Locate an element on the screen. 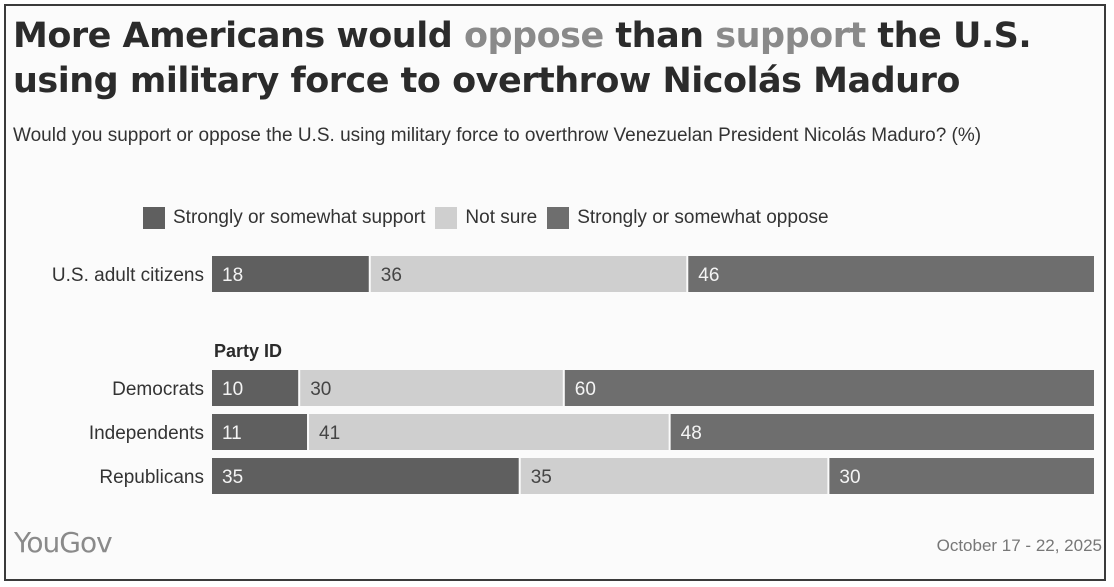 This screenshot has width=1114, height=587. yougov-logo: YouGov is located at coordinates (63, 542).